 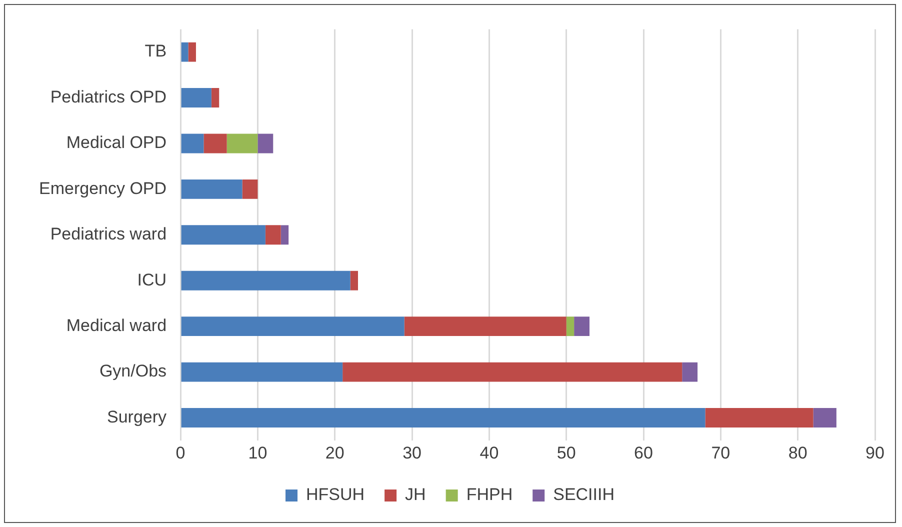 I want to click on y-tick-label: Medical OPD, so click(x=116, y=142).